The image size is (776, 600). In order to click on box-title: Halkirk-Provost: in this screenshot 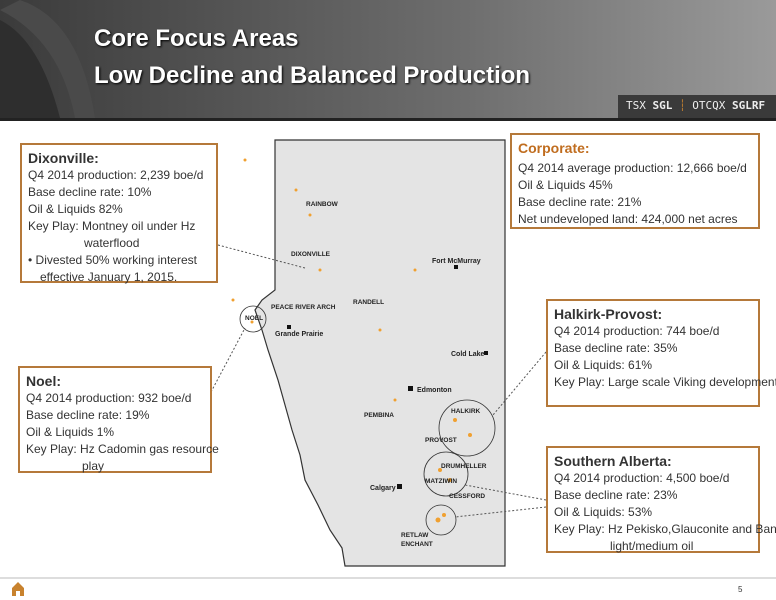, I will do `click(608, 314)`.